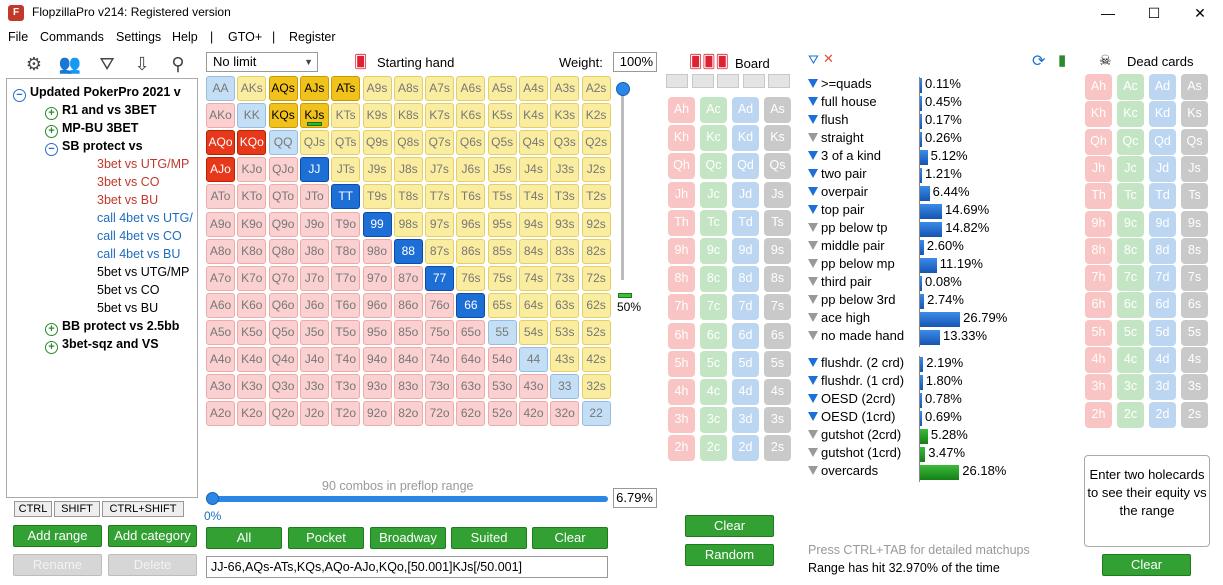 Image resolution: width=1223 pixels, height=585 pixels. Describe the element at coordinates (440, 197) in the screenshot. I see `hand-cell: T7s` at that location.